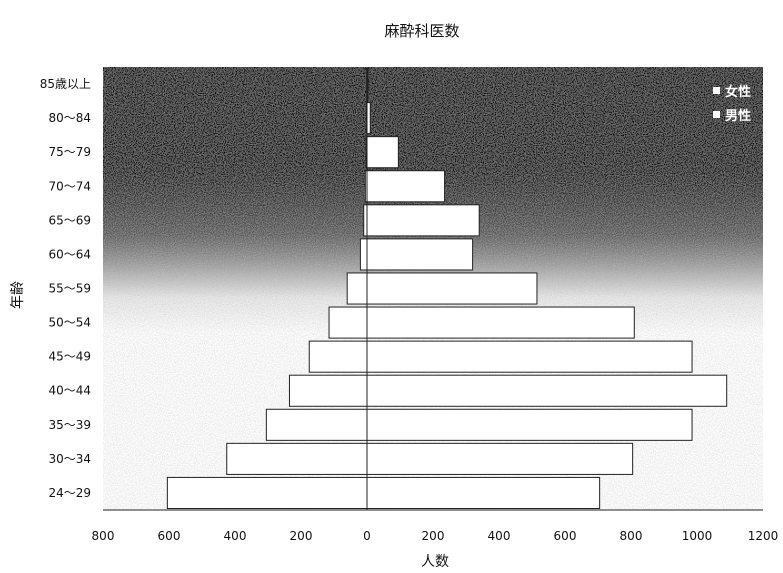  What do you see at coordinates (69, 357) in the screenshot?
I see `y-tick-label: 45～49` at bounding box center [69, 357].